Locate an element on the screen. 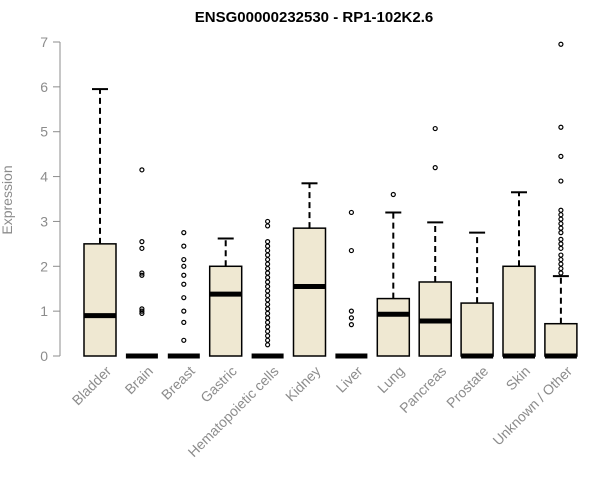 Image resolution: width=600 pixels, height=500 pixels. box-kidney is located at coordinates (309, 269).